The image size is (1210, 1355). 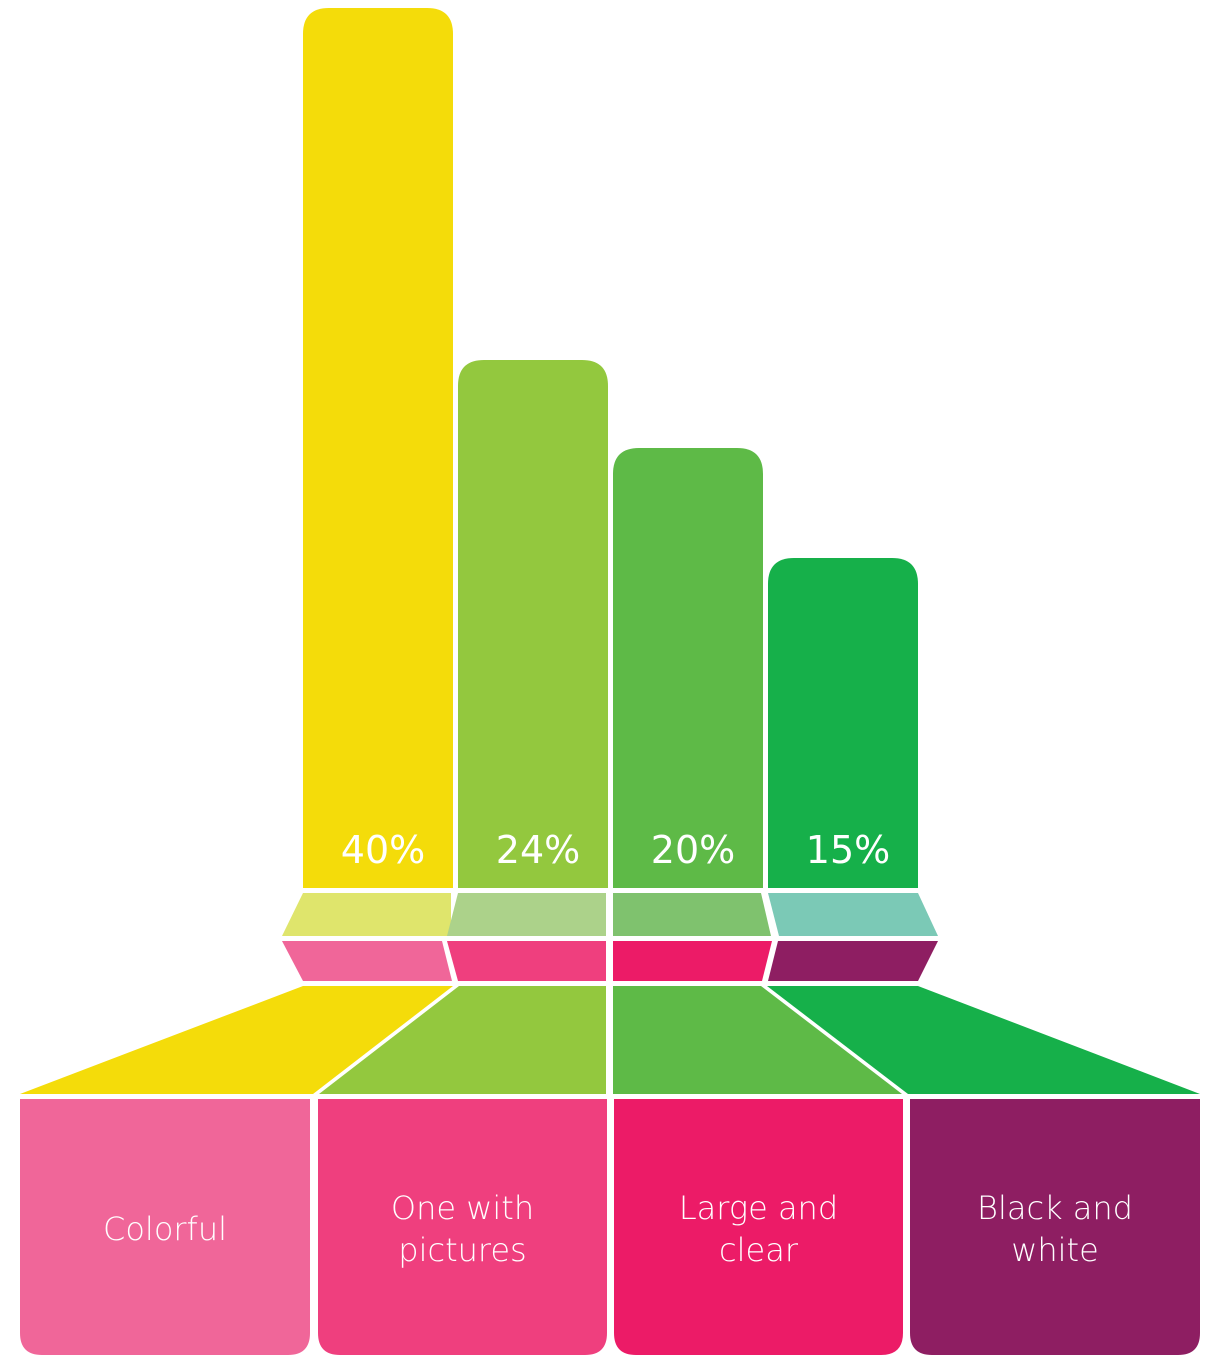 What do you see at coordinates (538, 850) in the screenshot?
I see `value-label-2: 24%` at bounding box center [538, 850].